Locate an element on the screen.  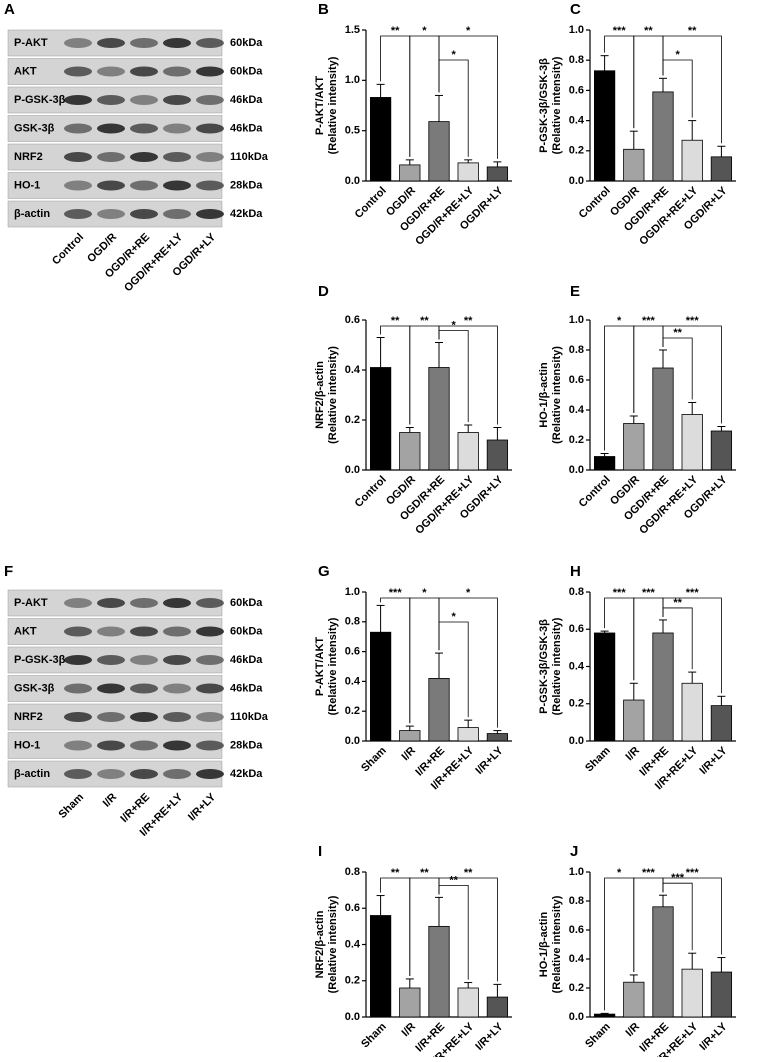
panel-label: H is located at coordinates (575, 571).